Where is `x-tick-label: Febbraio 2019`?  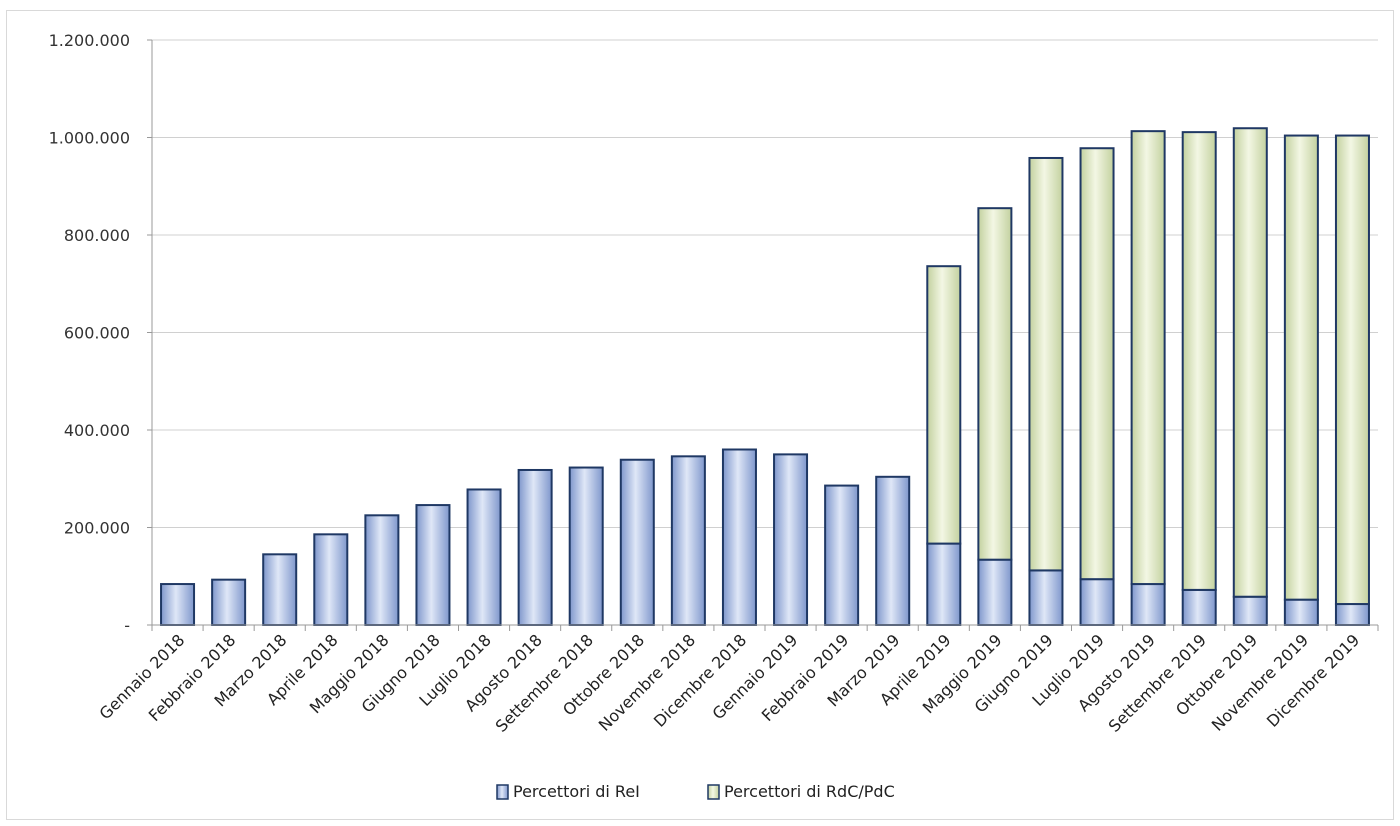 x-tick-label: Febbraio 2019 is located at coordinates (805, 677).